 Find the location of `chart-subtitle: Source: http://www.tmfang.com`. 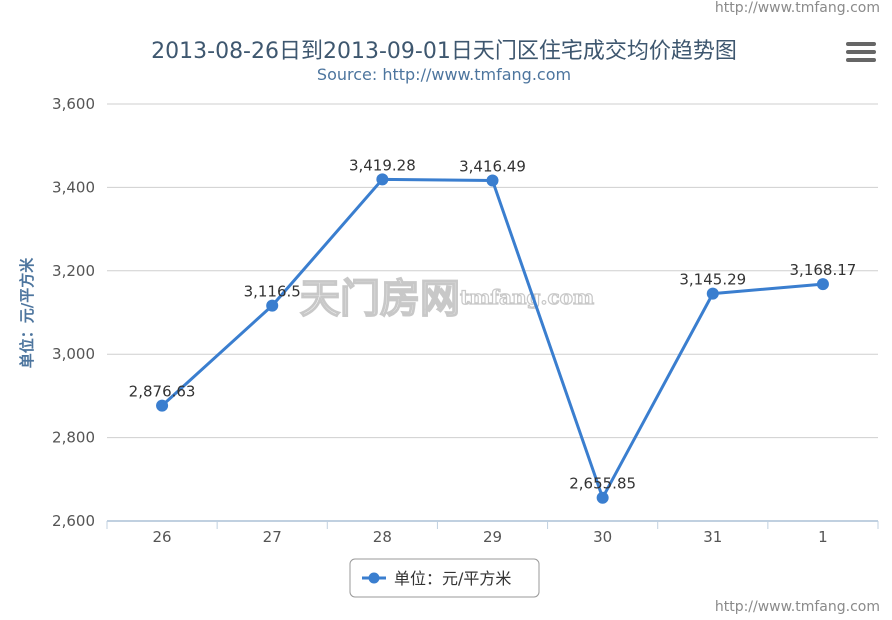

chart-subtitle: Source: http://www.tmfang.com is located at coordinates (444, 74).